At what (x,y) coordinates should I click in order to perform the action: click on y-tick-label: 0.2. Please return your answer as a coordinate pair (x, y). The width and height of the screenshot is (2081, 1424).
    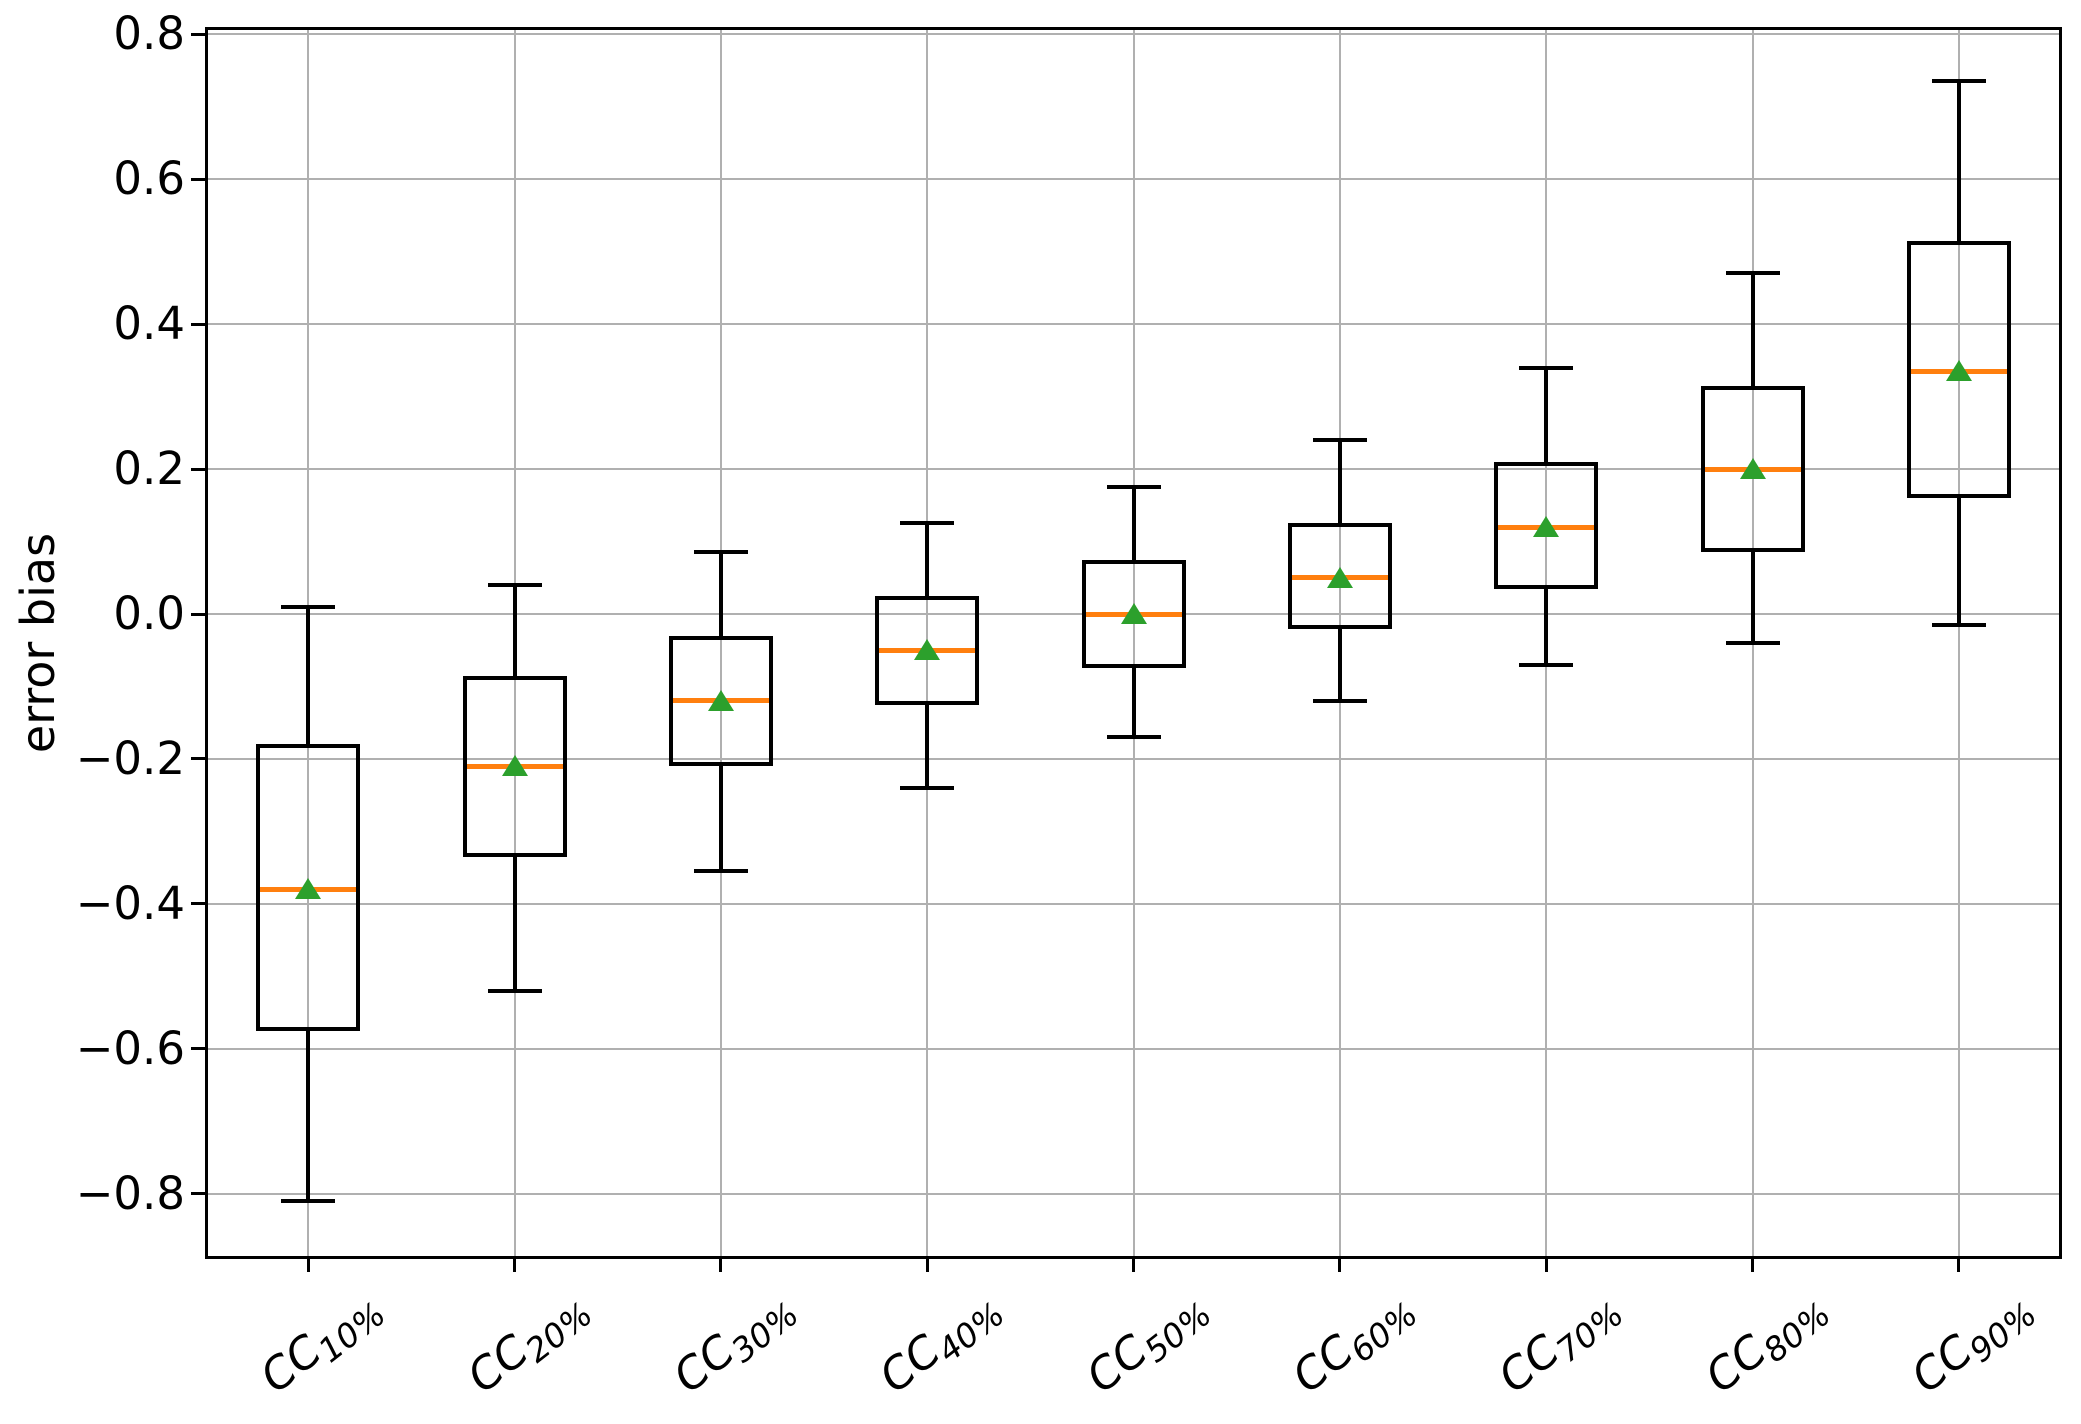
    Looking at the image, I should click on (149, 469).